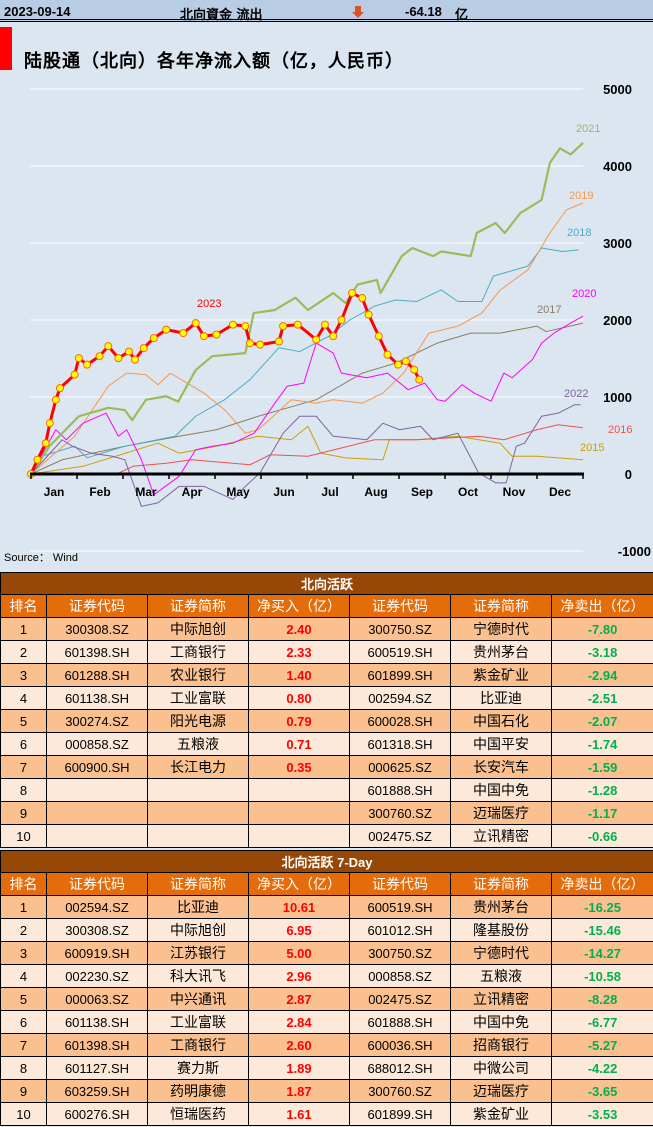 This screenshot has height=1127, width=653. I want to click on buy-name-cell: 农业银行, so click(198, 675).